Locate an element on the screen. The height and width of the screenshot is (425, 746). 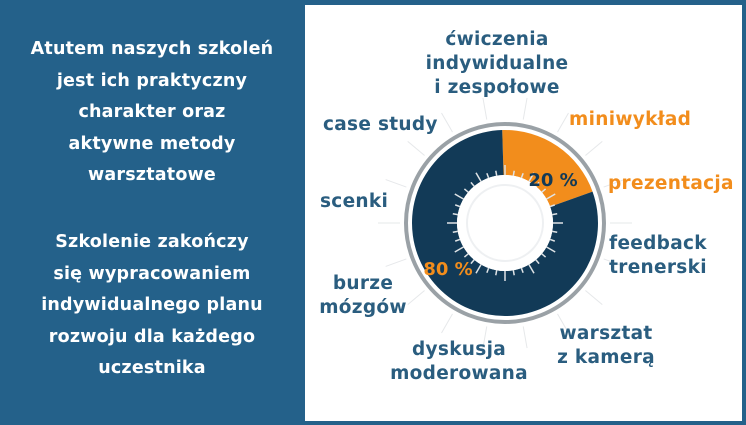
center-circle is located at coordinates (505, 223).